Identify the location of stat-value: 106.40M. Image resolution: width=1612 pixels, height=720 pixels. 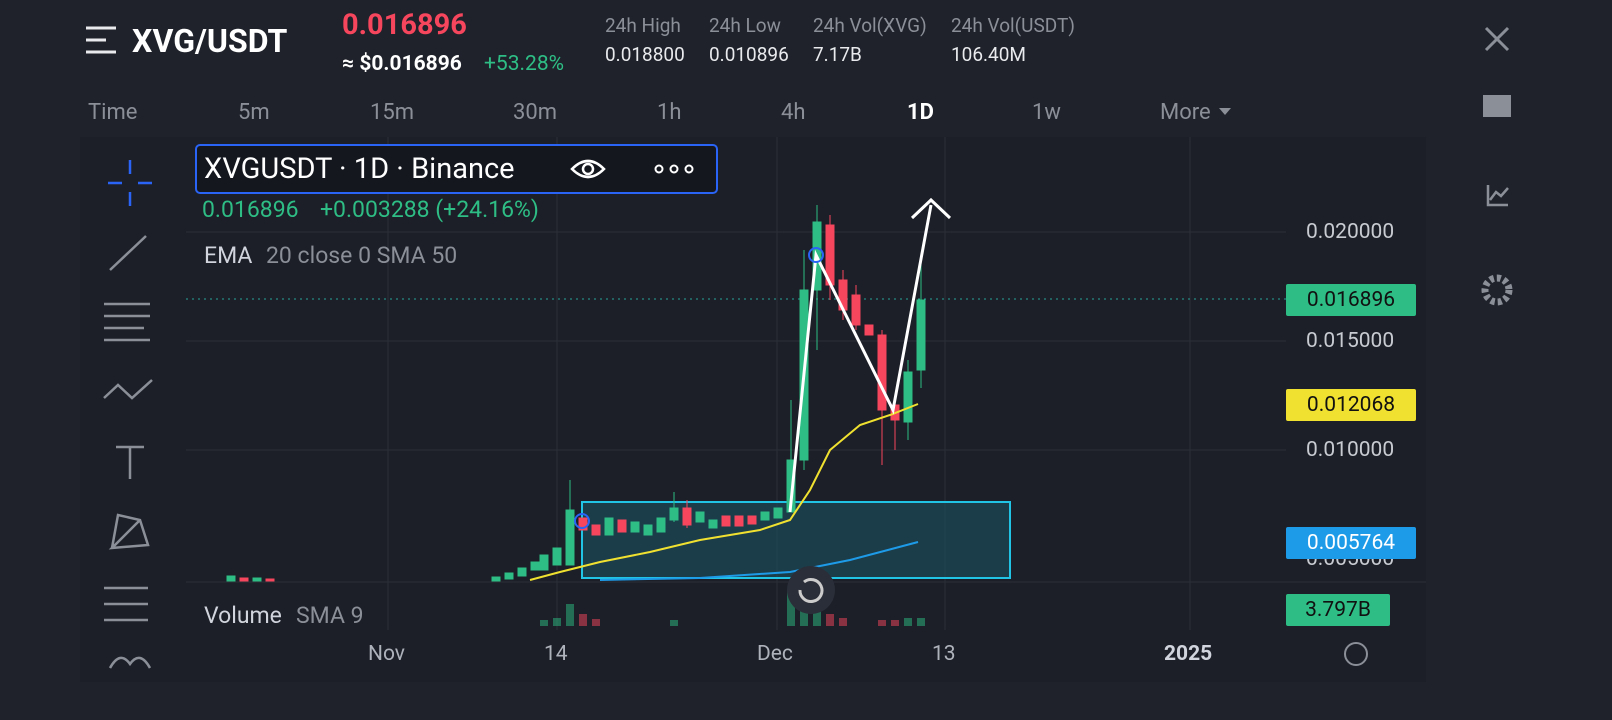
(988, 54).